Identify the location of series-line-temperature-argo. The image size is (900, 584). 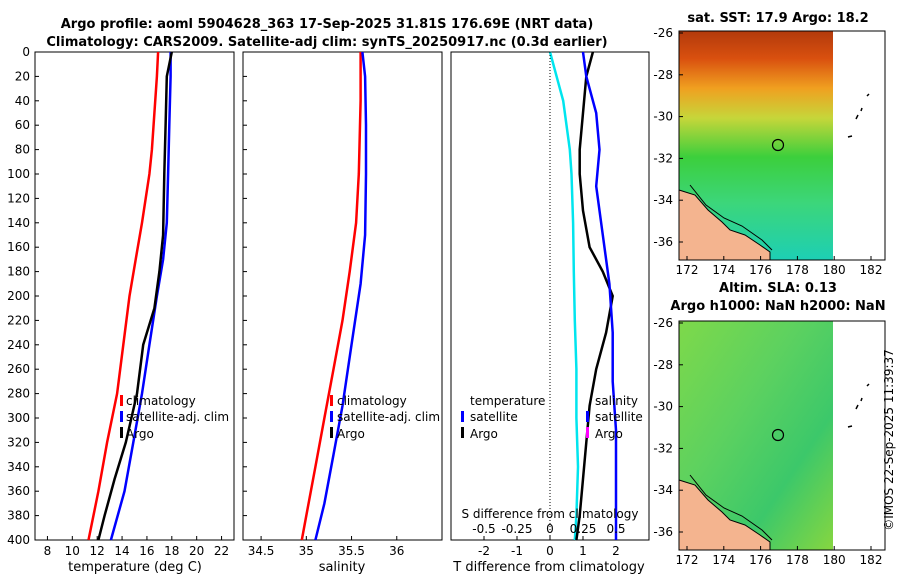
(594, 296).